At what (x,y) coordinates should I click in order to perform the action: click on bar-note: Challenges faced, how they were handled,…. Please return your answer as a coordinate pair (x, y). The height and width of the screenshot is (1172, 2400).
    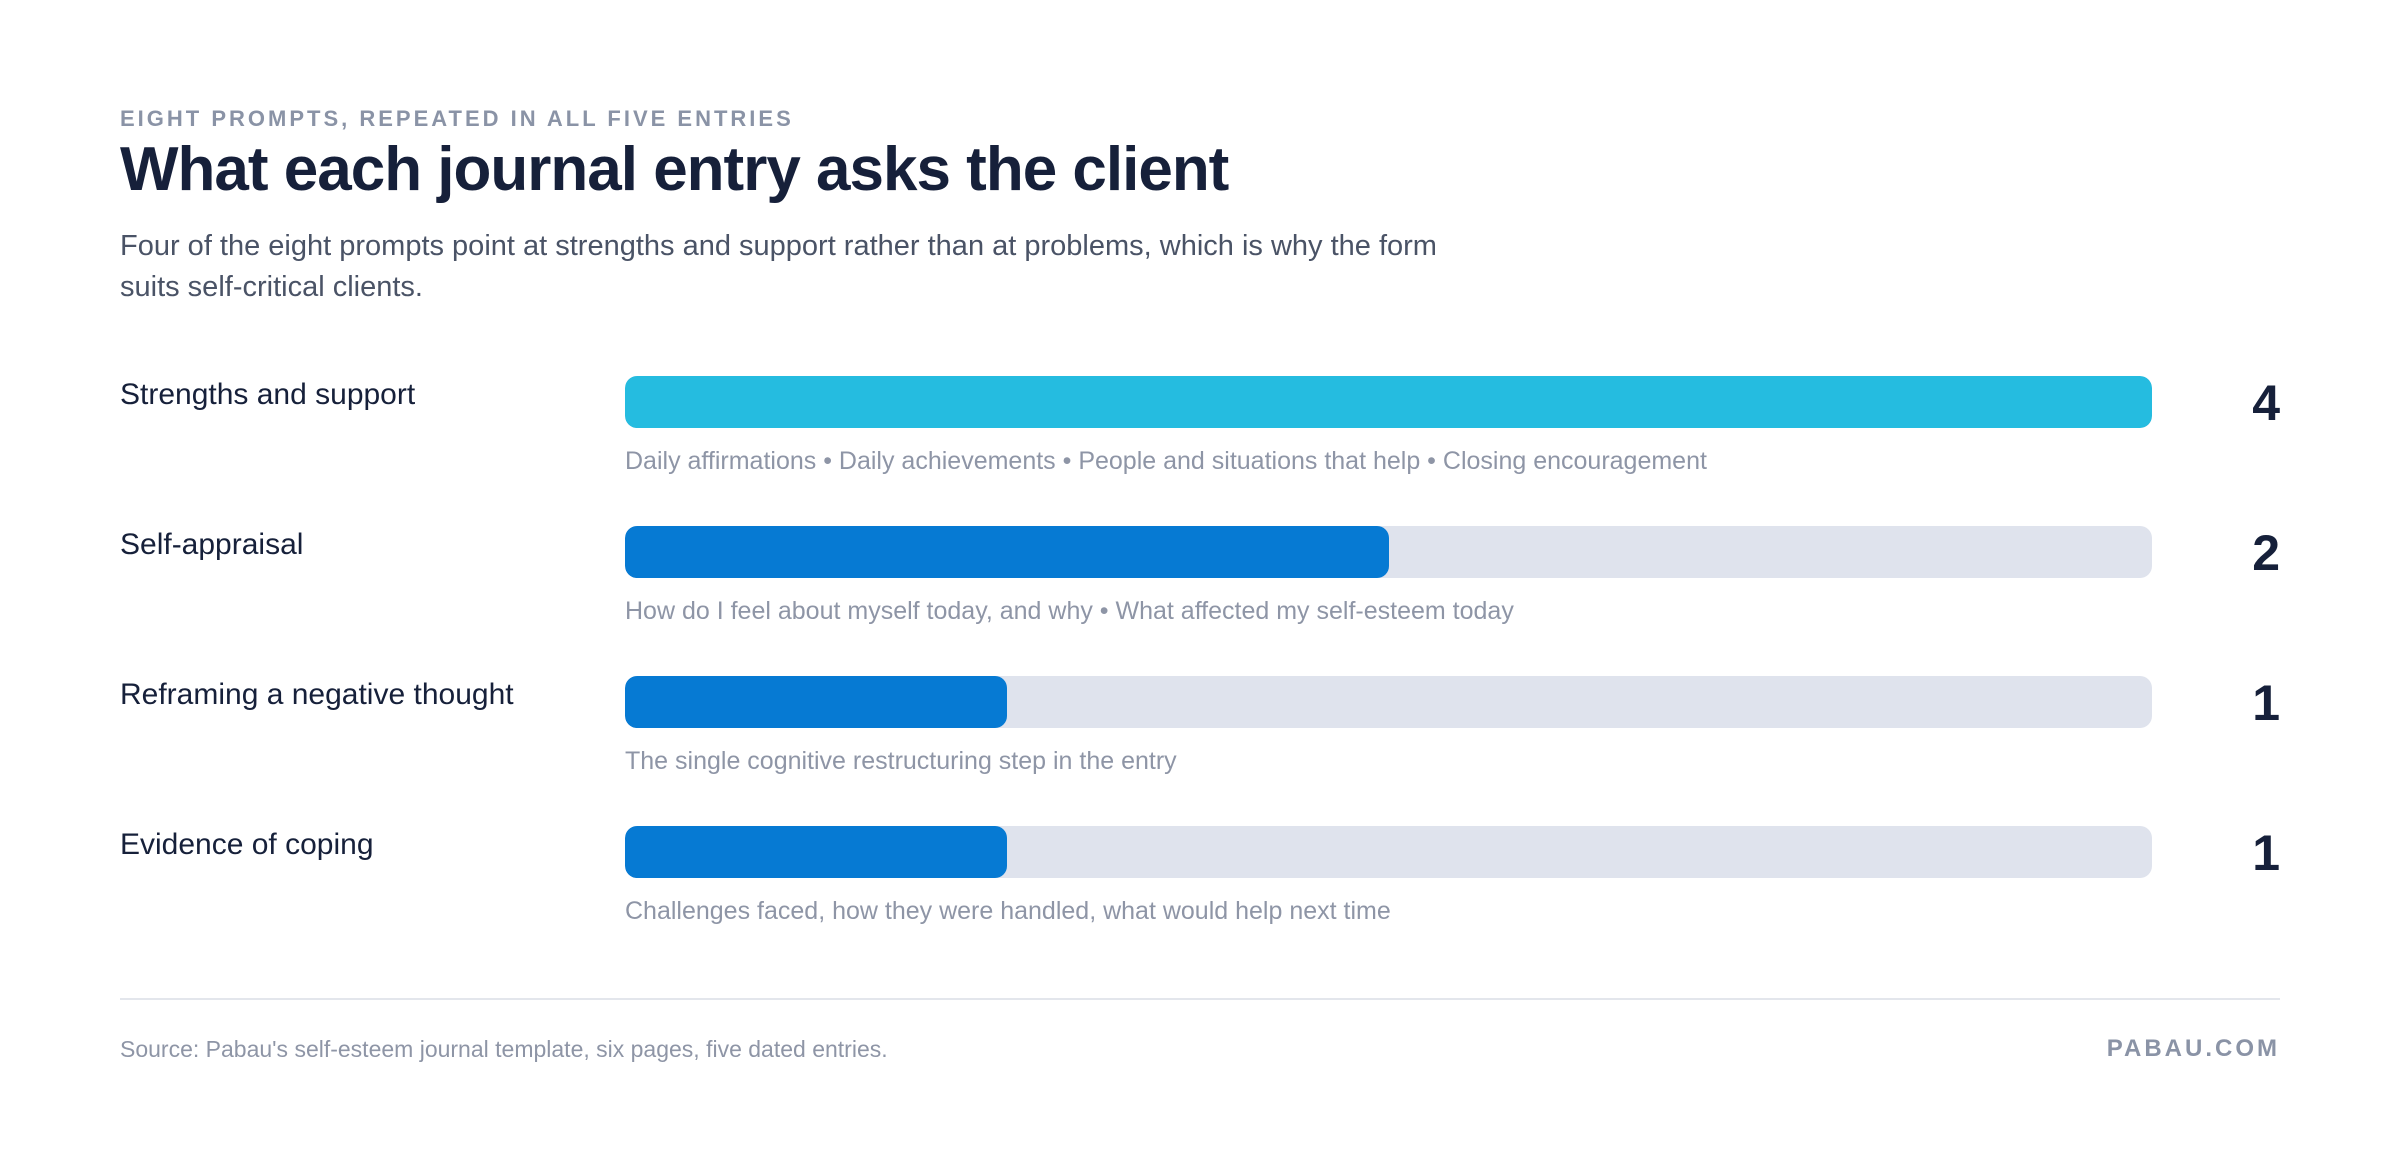
    Looking at the image, I should click on (1008, 911).